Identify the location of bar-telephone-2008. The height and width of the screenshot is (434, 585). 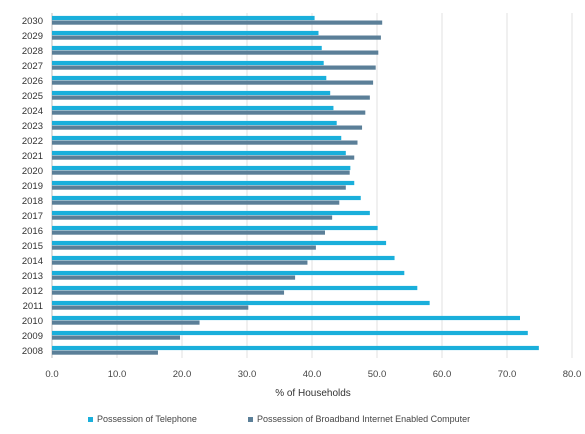
(295, 348).